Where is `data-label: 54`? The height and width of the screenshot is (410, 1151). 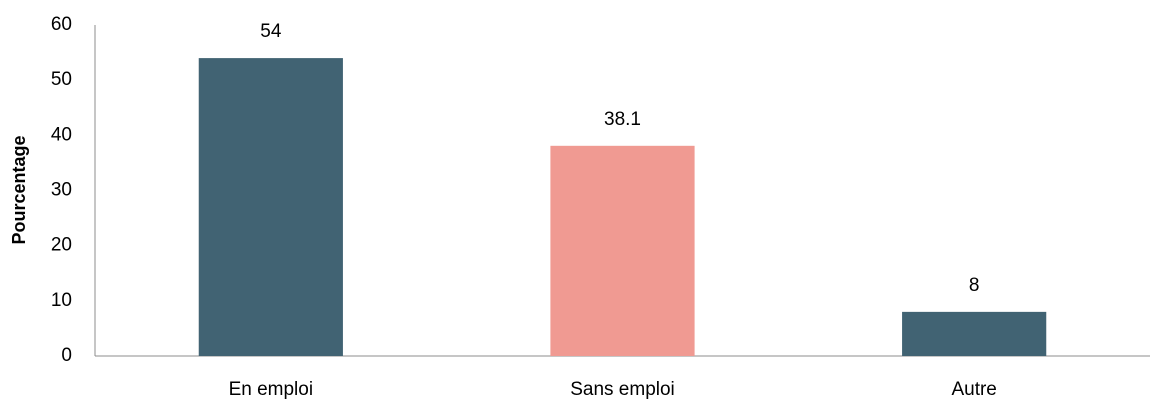
data-label: 54 is located at coordinates (271, 31).